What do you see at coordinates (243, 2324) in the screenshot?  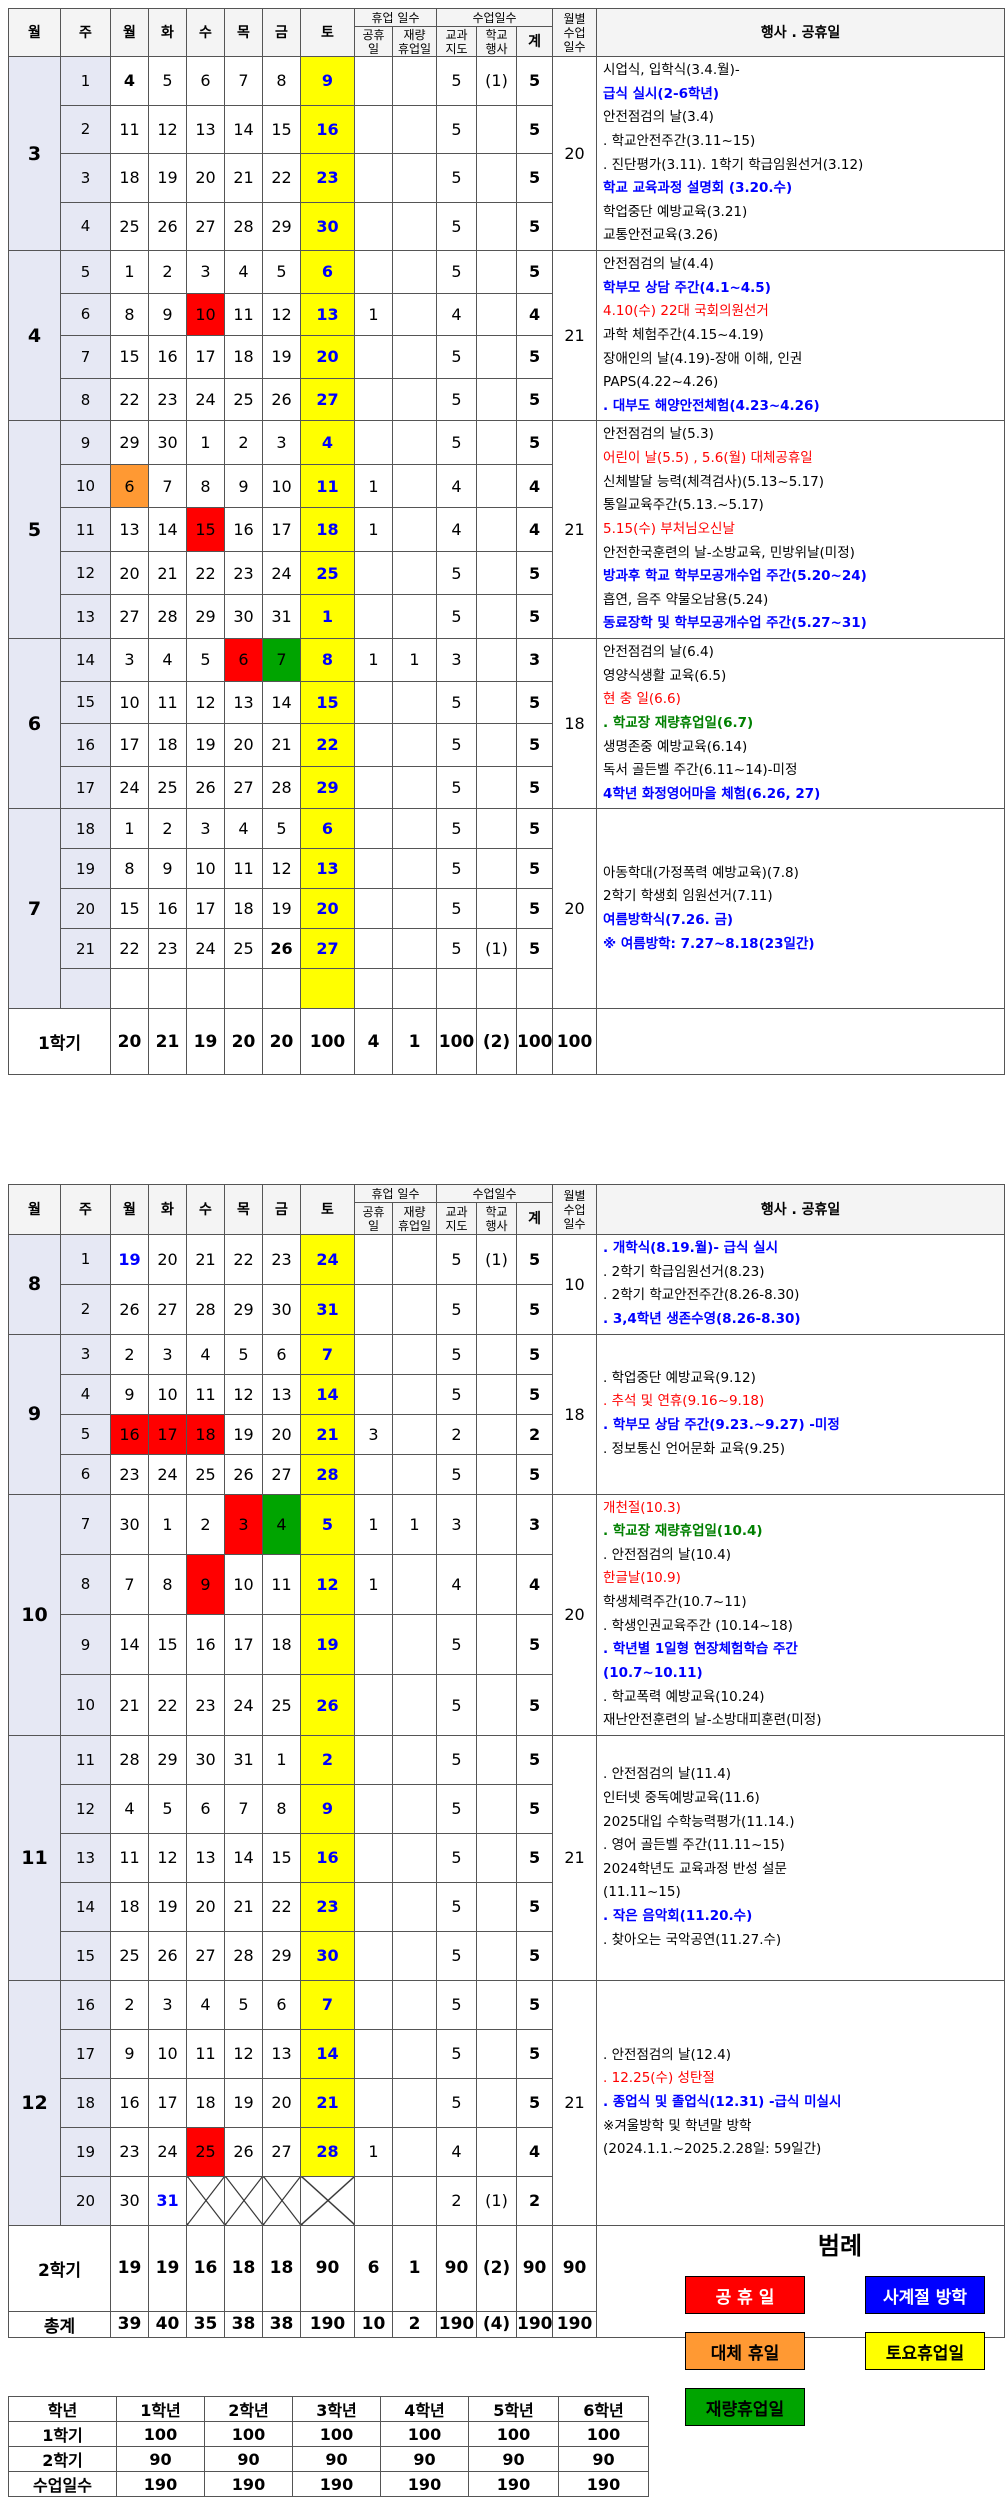 I see `summary-thu: 38` at bounding box center [243, 2324].